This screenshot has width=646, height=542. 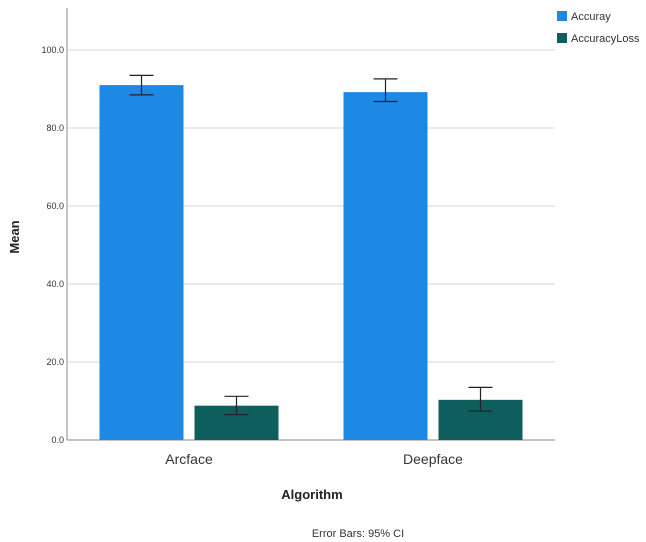 What do you see at coordinates (55, 362) in the screenshot?
I see `y-tick-label: 20.0` at bounding box center [55, 362].